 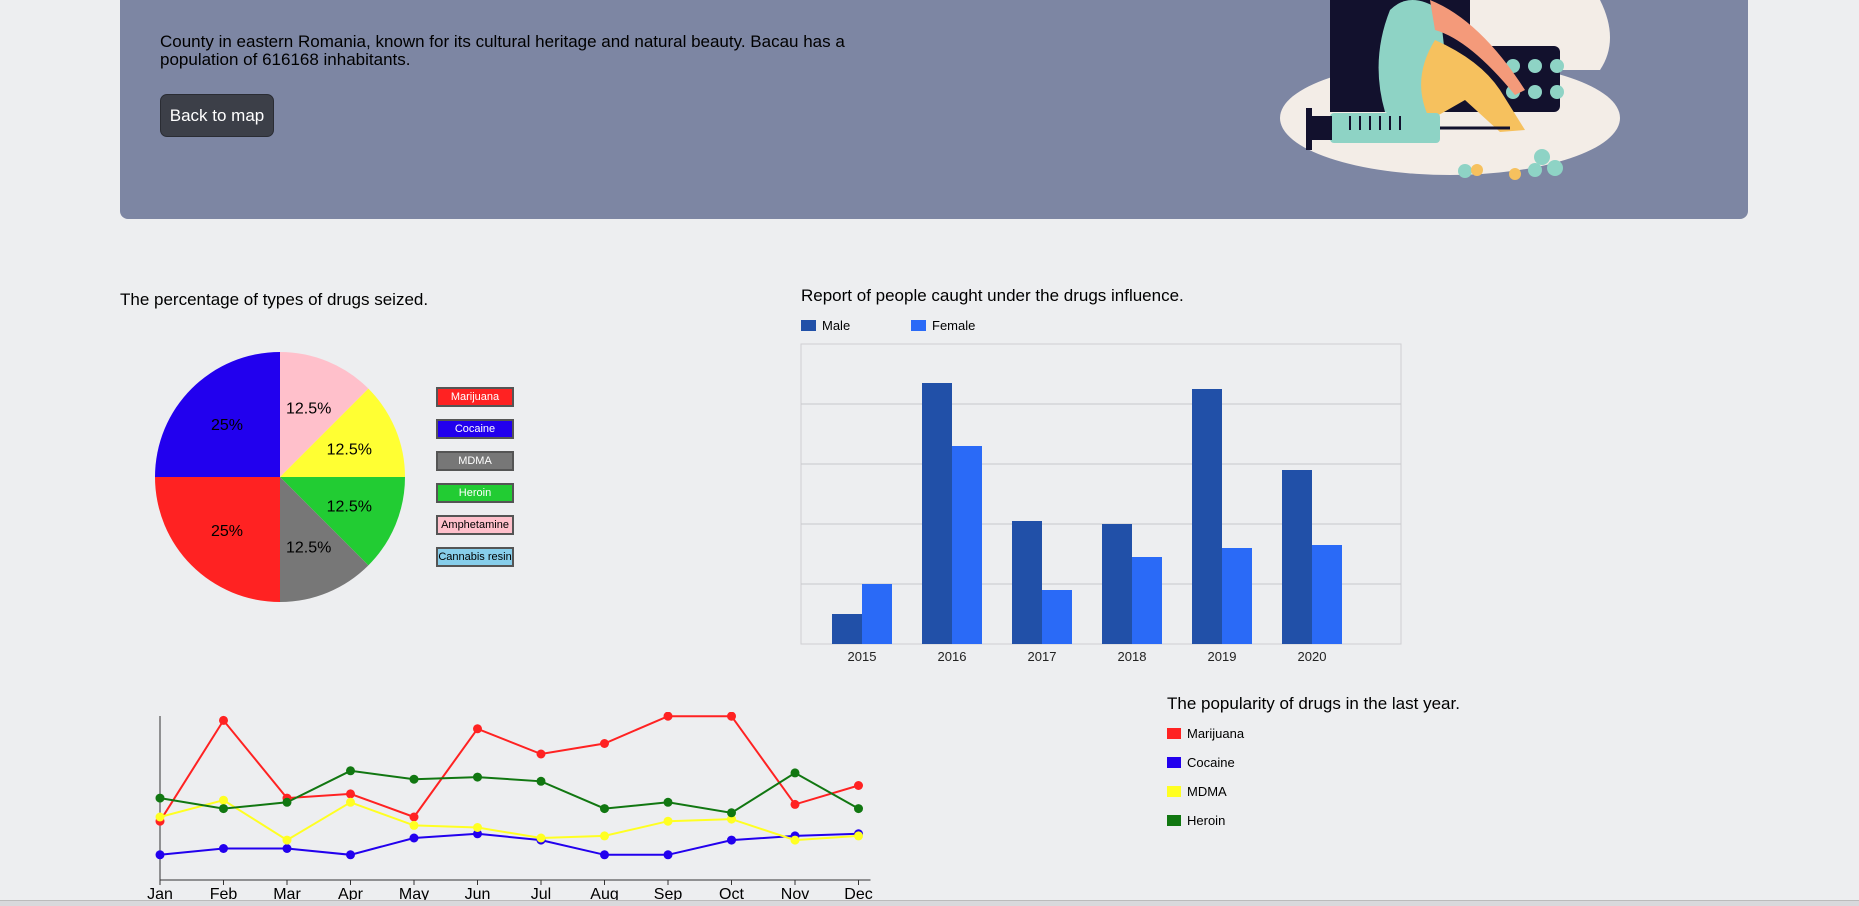 I want to click on line-x-tick-feb: Feb, so click(x=224, y=893).